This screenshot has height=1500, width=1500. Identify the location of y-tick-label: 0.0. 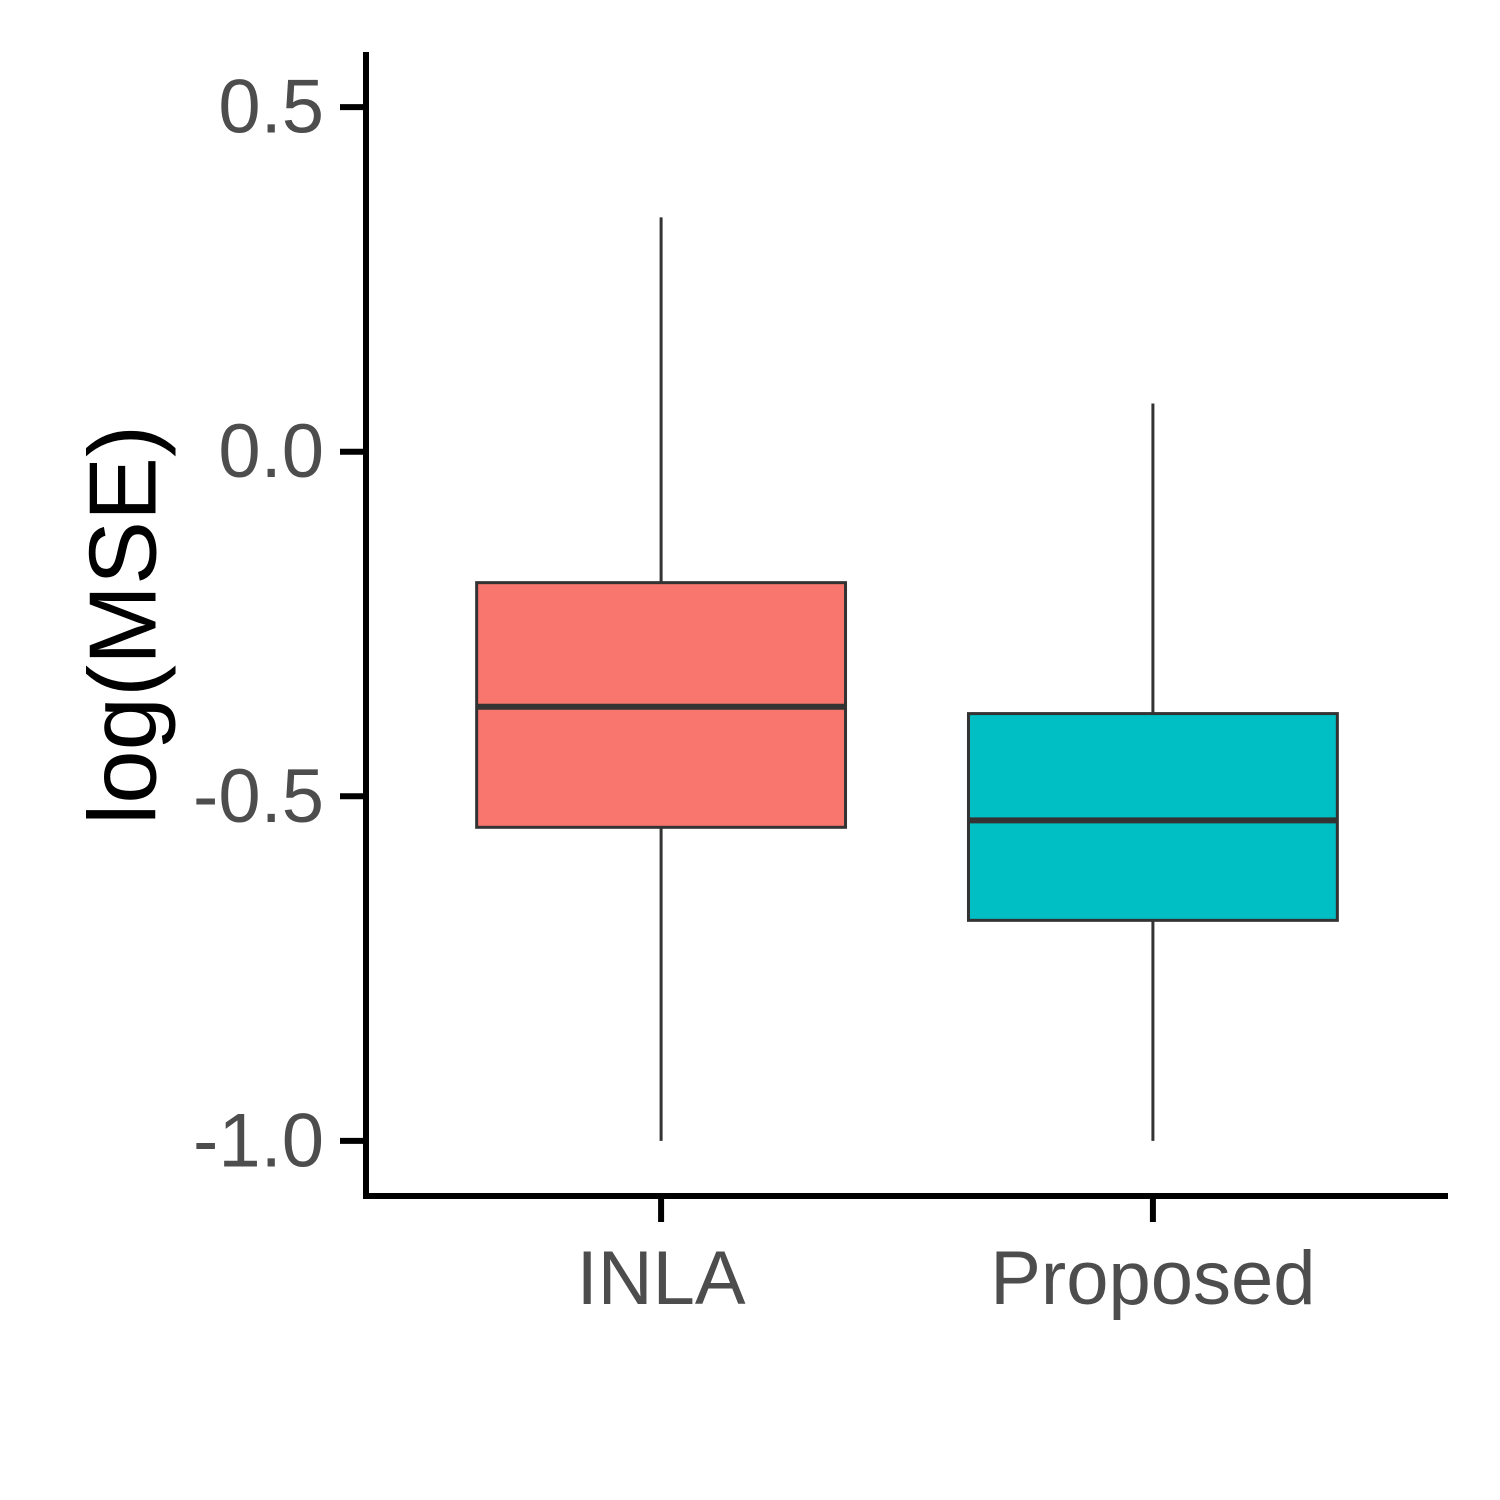
(271, 451).